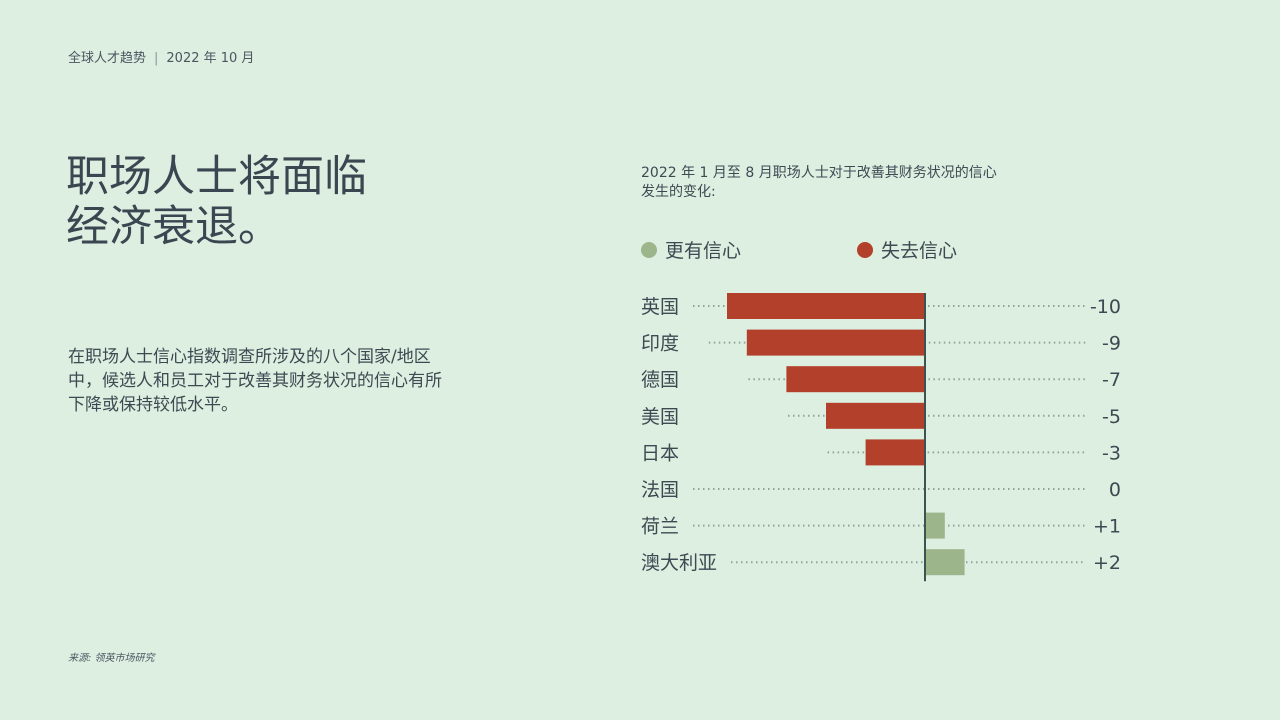 The height and width of the screenshot is (720, 1280). Describe the element at coordinates (660, 490) in the screenshot. I see `category-label: 法国` at that location.